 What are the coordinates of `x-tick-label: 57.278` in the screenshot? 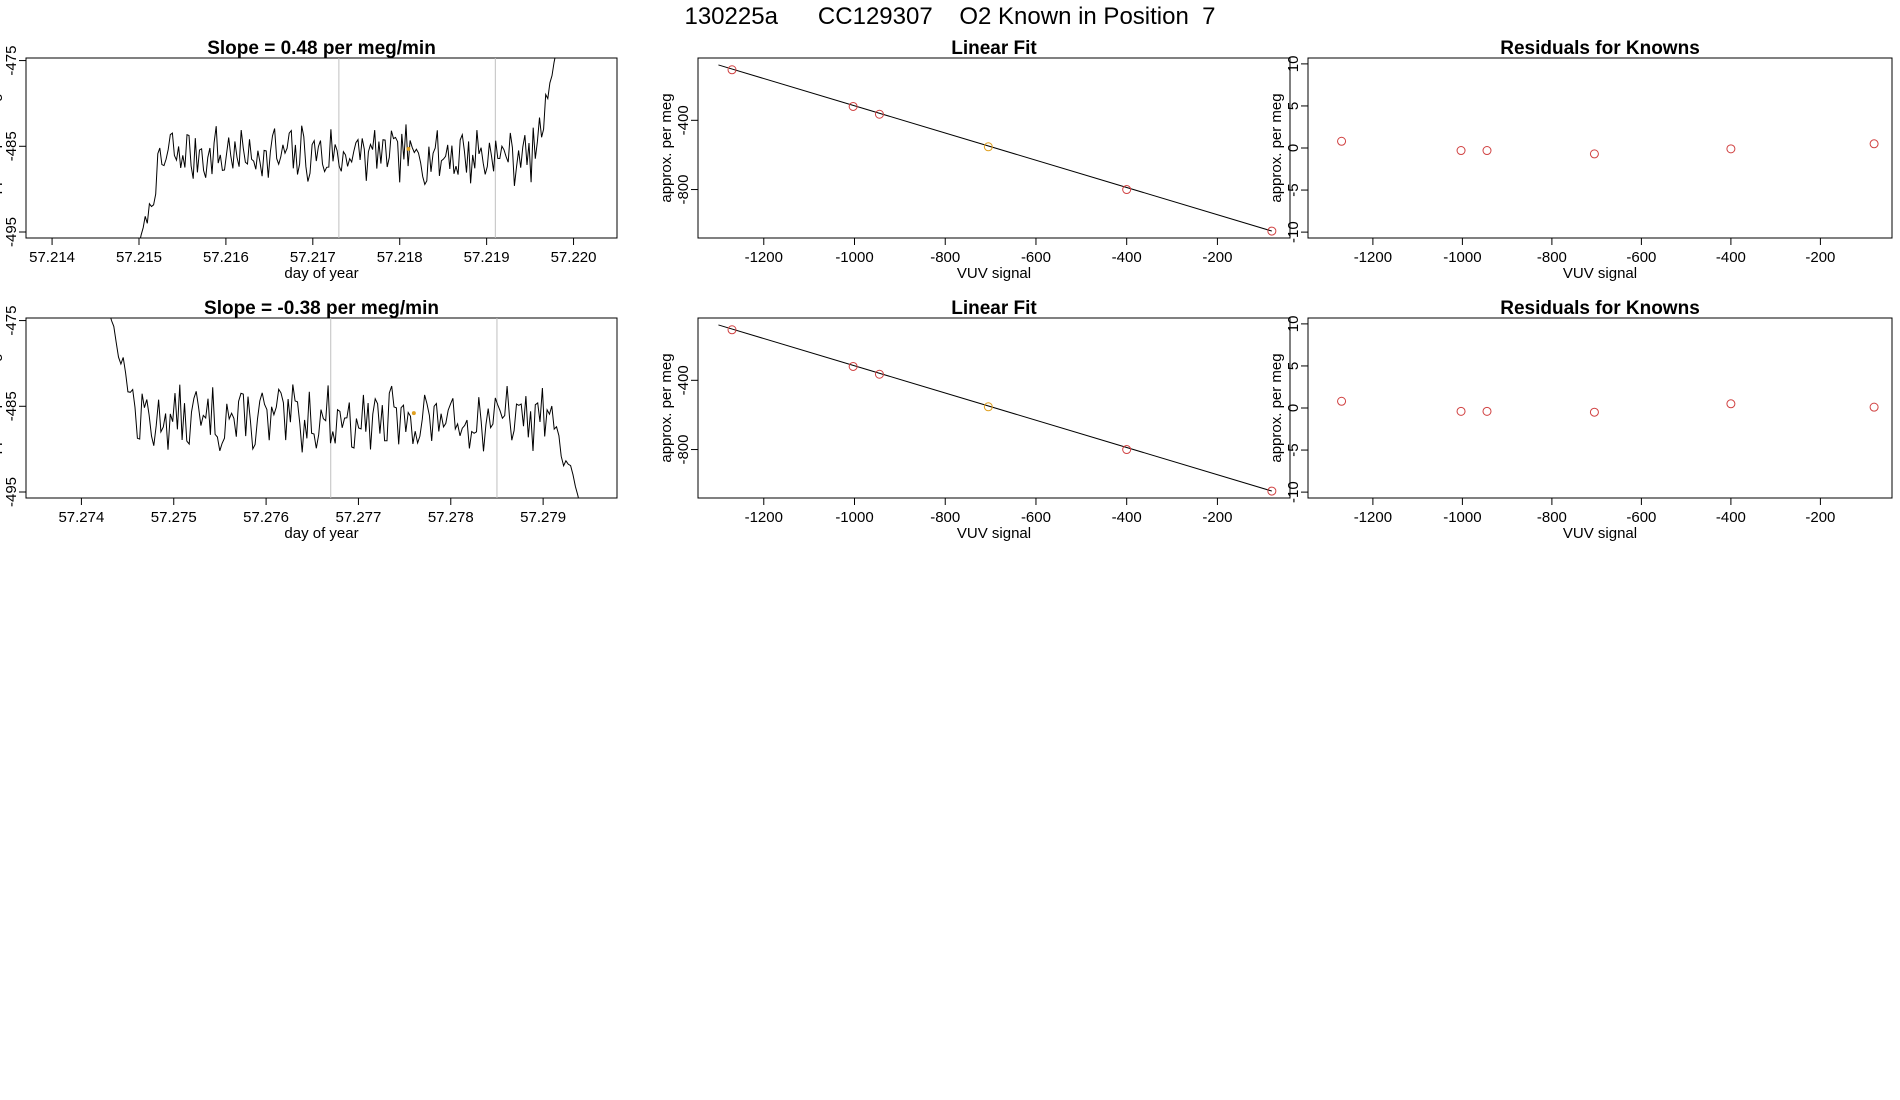 It's located at (451, 517).